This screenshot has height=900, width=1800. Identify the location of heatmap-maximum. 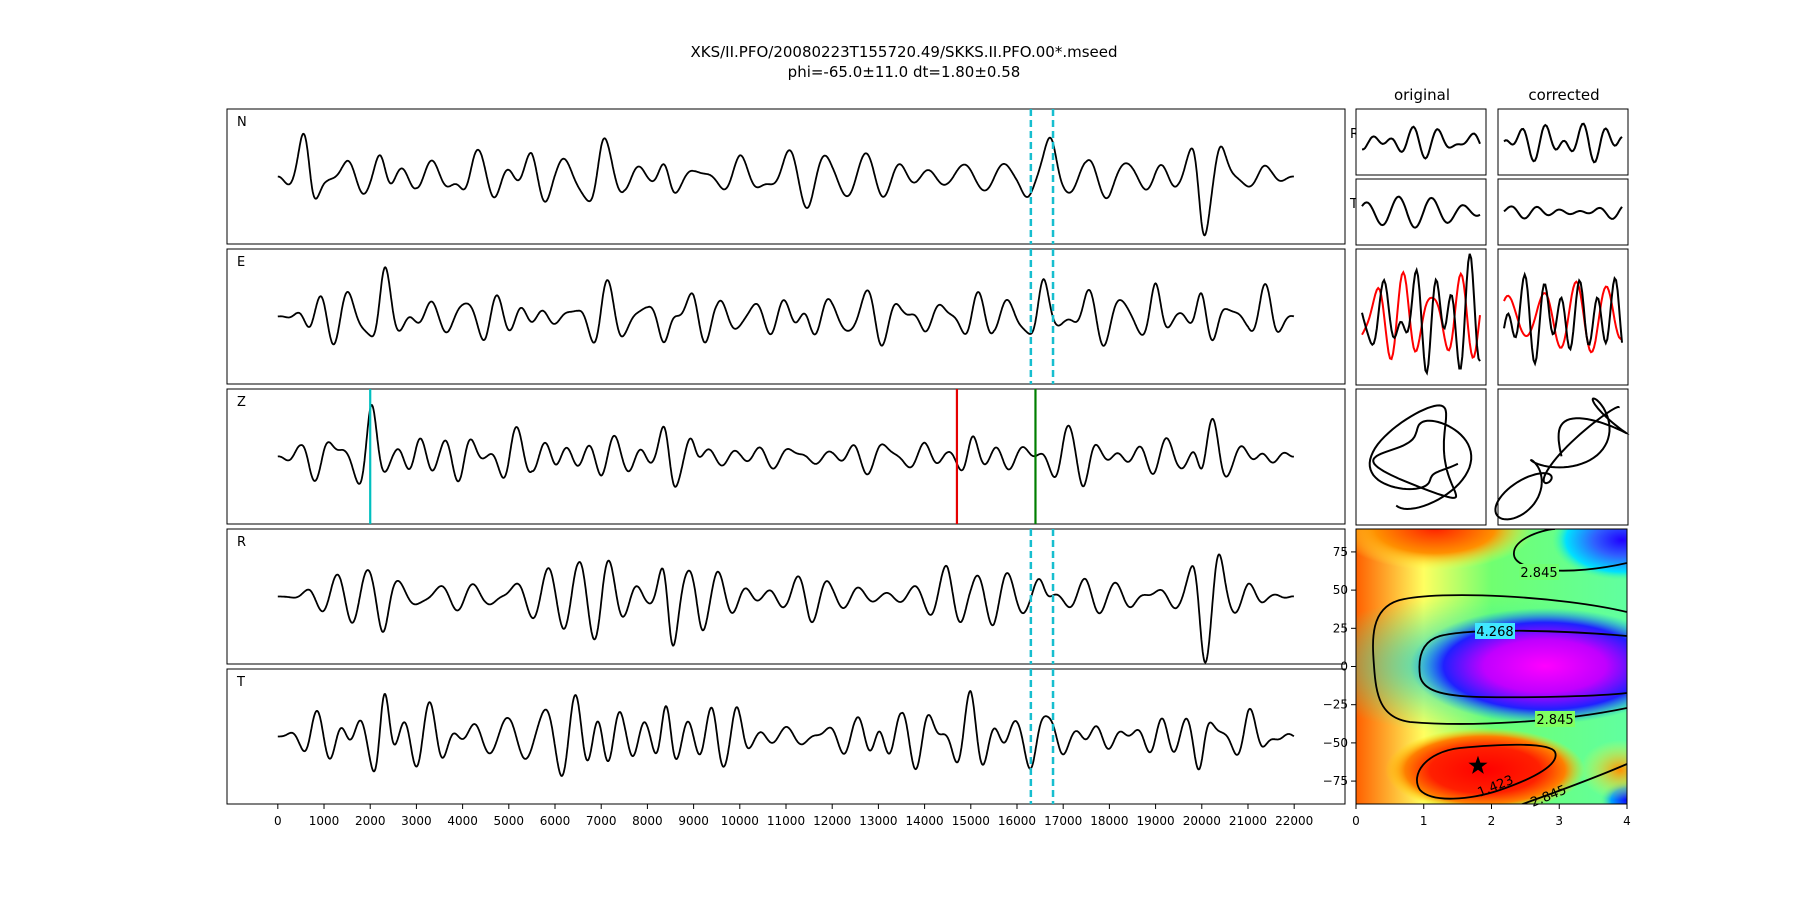
(1518, 666).